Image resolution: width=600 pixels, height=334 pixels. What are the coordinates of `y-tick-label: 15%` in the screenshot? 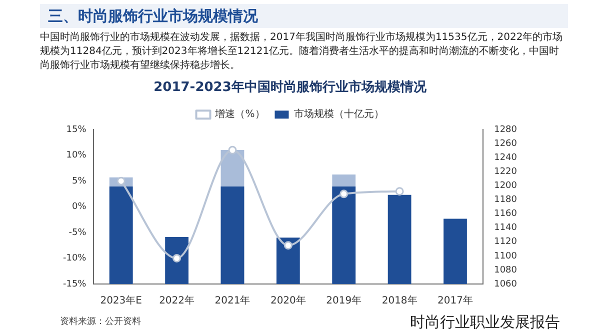 It's located at (76, 129).